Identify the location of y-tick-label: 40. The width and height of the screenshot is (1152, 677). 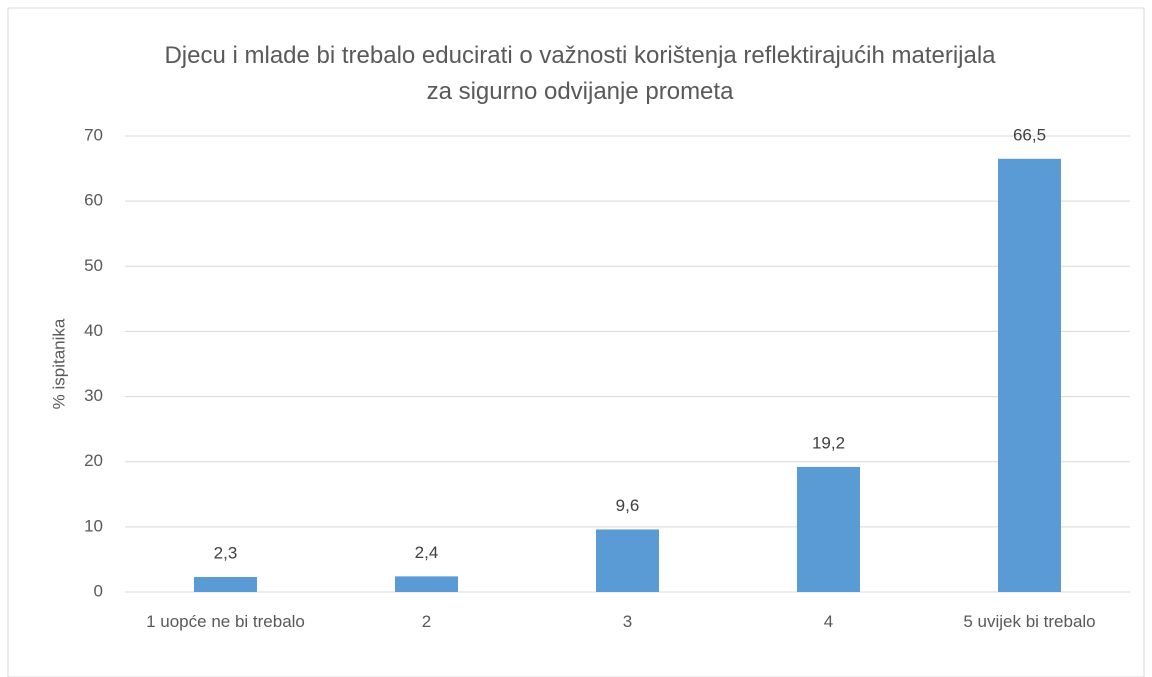
(93, 330).